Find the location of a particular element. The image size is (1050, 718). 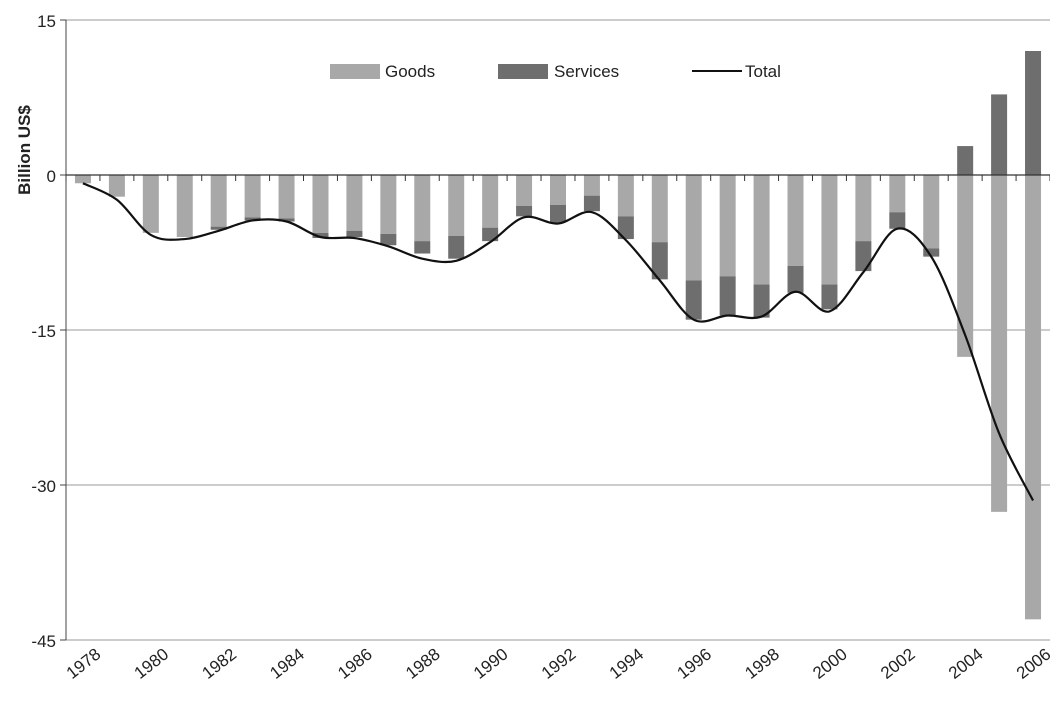

x-tick-label: 1982 is located at coordinates (220, 664).